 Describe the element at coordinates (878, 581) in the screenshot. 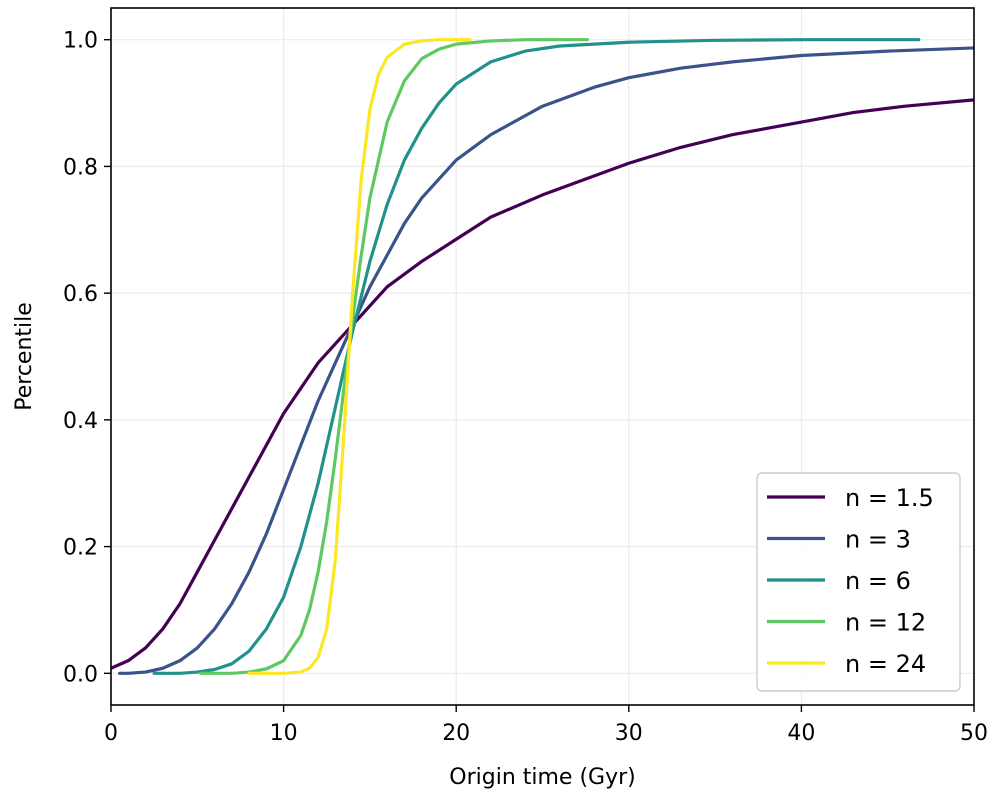

I see `legend-label: n = 6` at that location.